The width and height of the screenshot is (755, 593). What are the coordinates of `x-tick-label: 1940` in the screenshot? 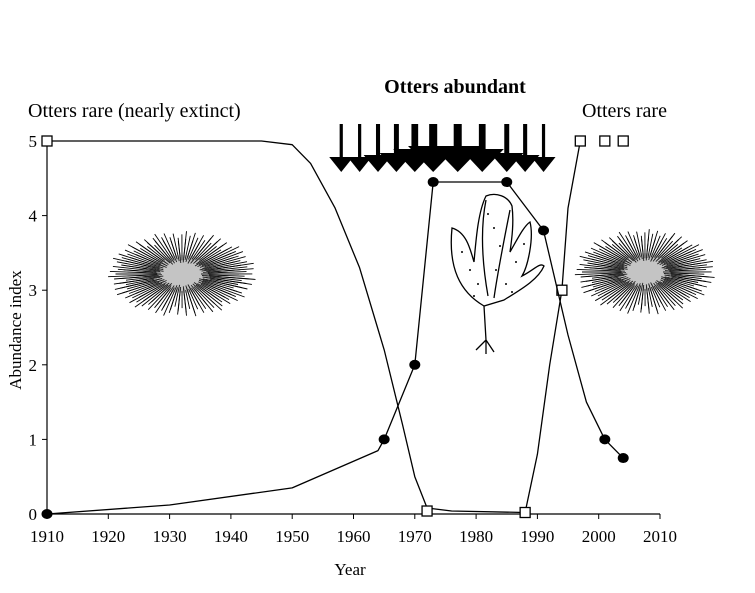 It's located at (231, 536).